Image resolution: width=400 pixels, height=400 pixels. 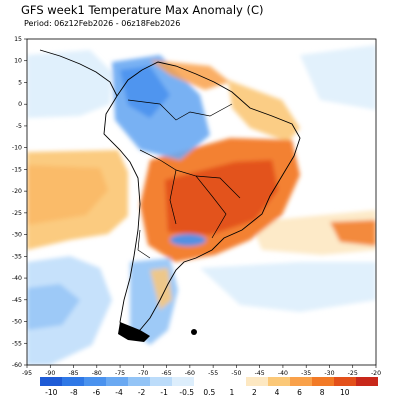 I want to click on venezuela-warm-anomaly, so click(x=190, y=75).